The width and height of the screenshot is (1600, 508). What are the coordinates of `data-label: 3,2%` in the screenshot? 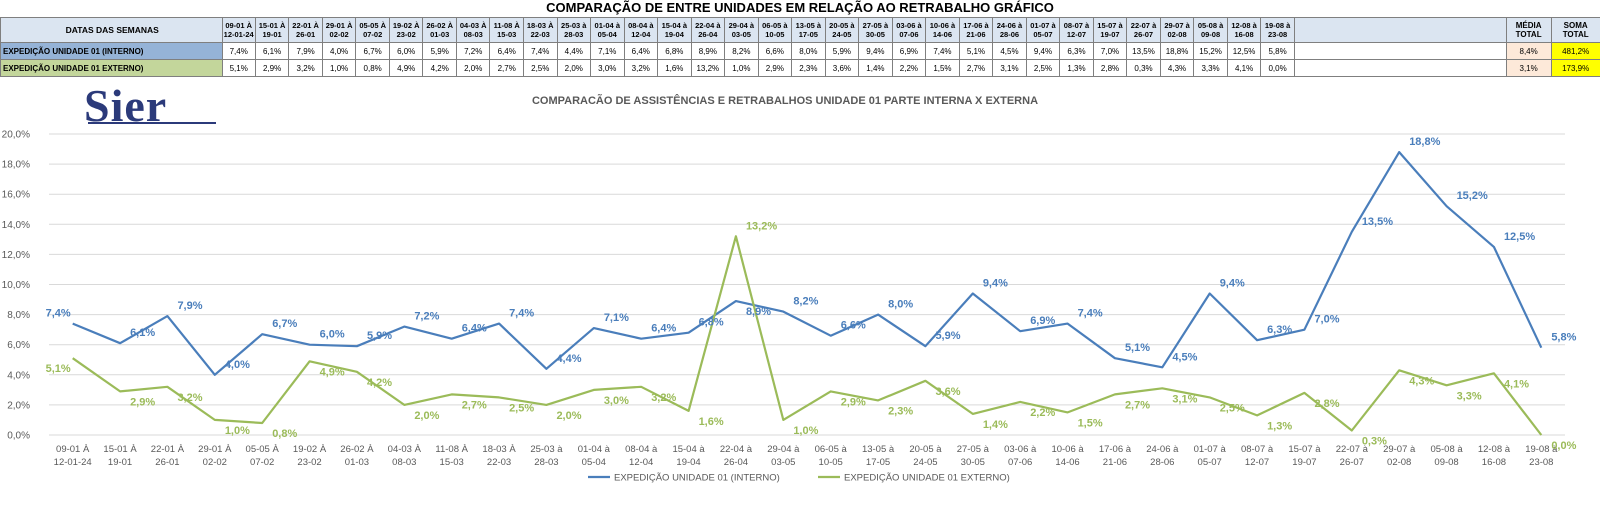 It's located at (663, 398).